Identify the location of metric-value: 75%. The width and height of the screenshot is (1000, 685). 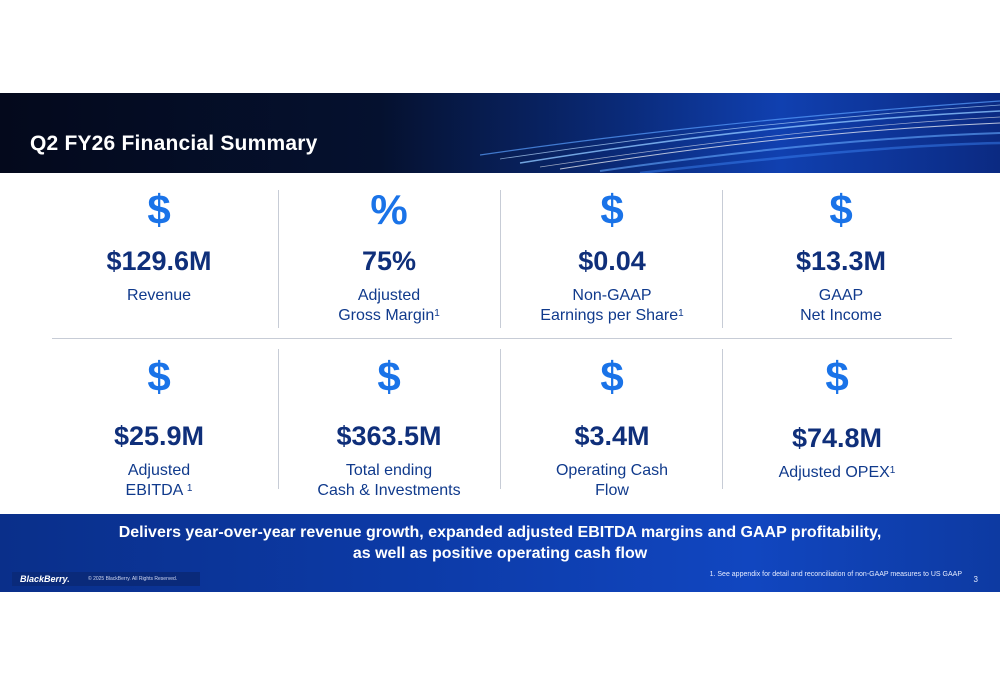
(389, 261).